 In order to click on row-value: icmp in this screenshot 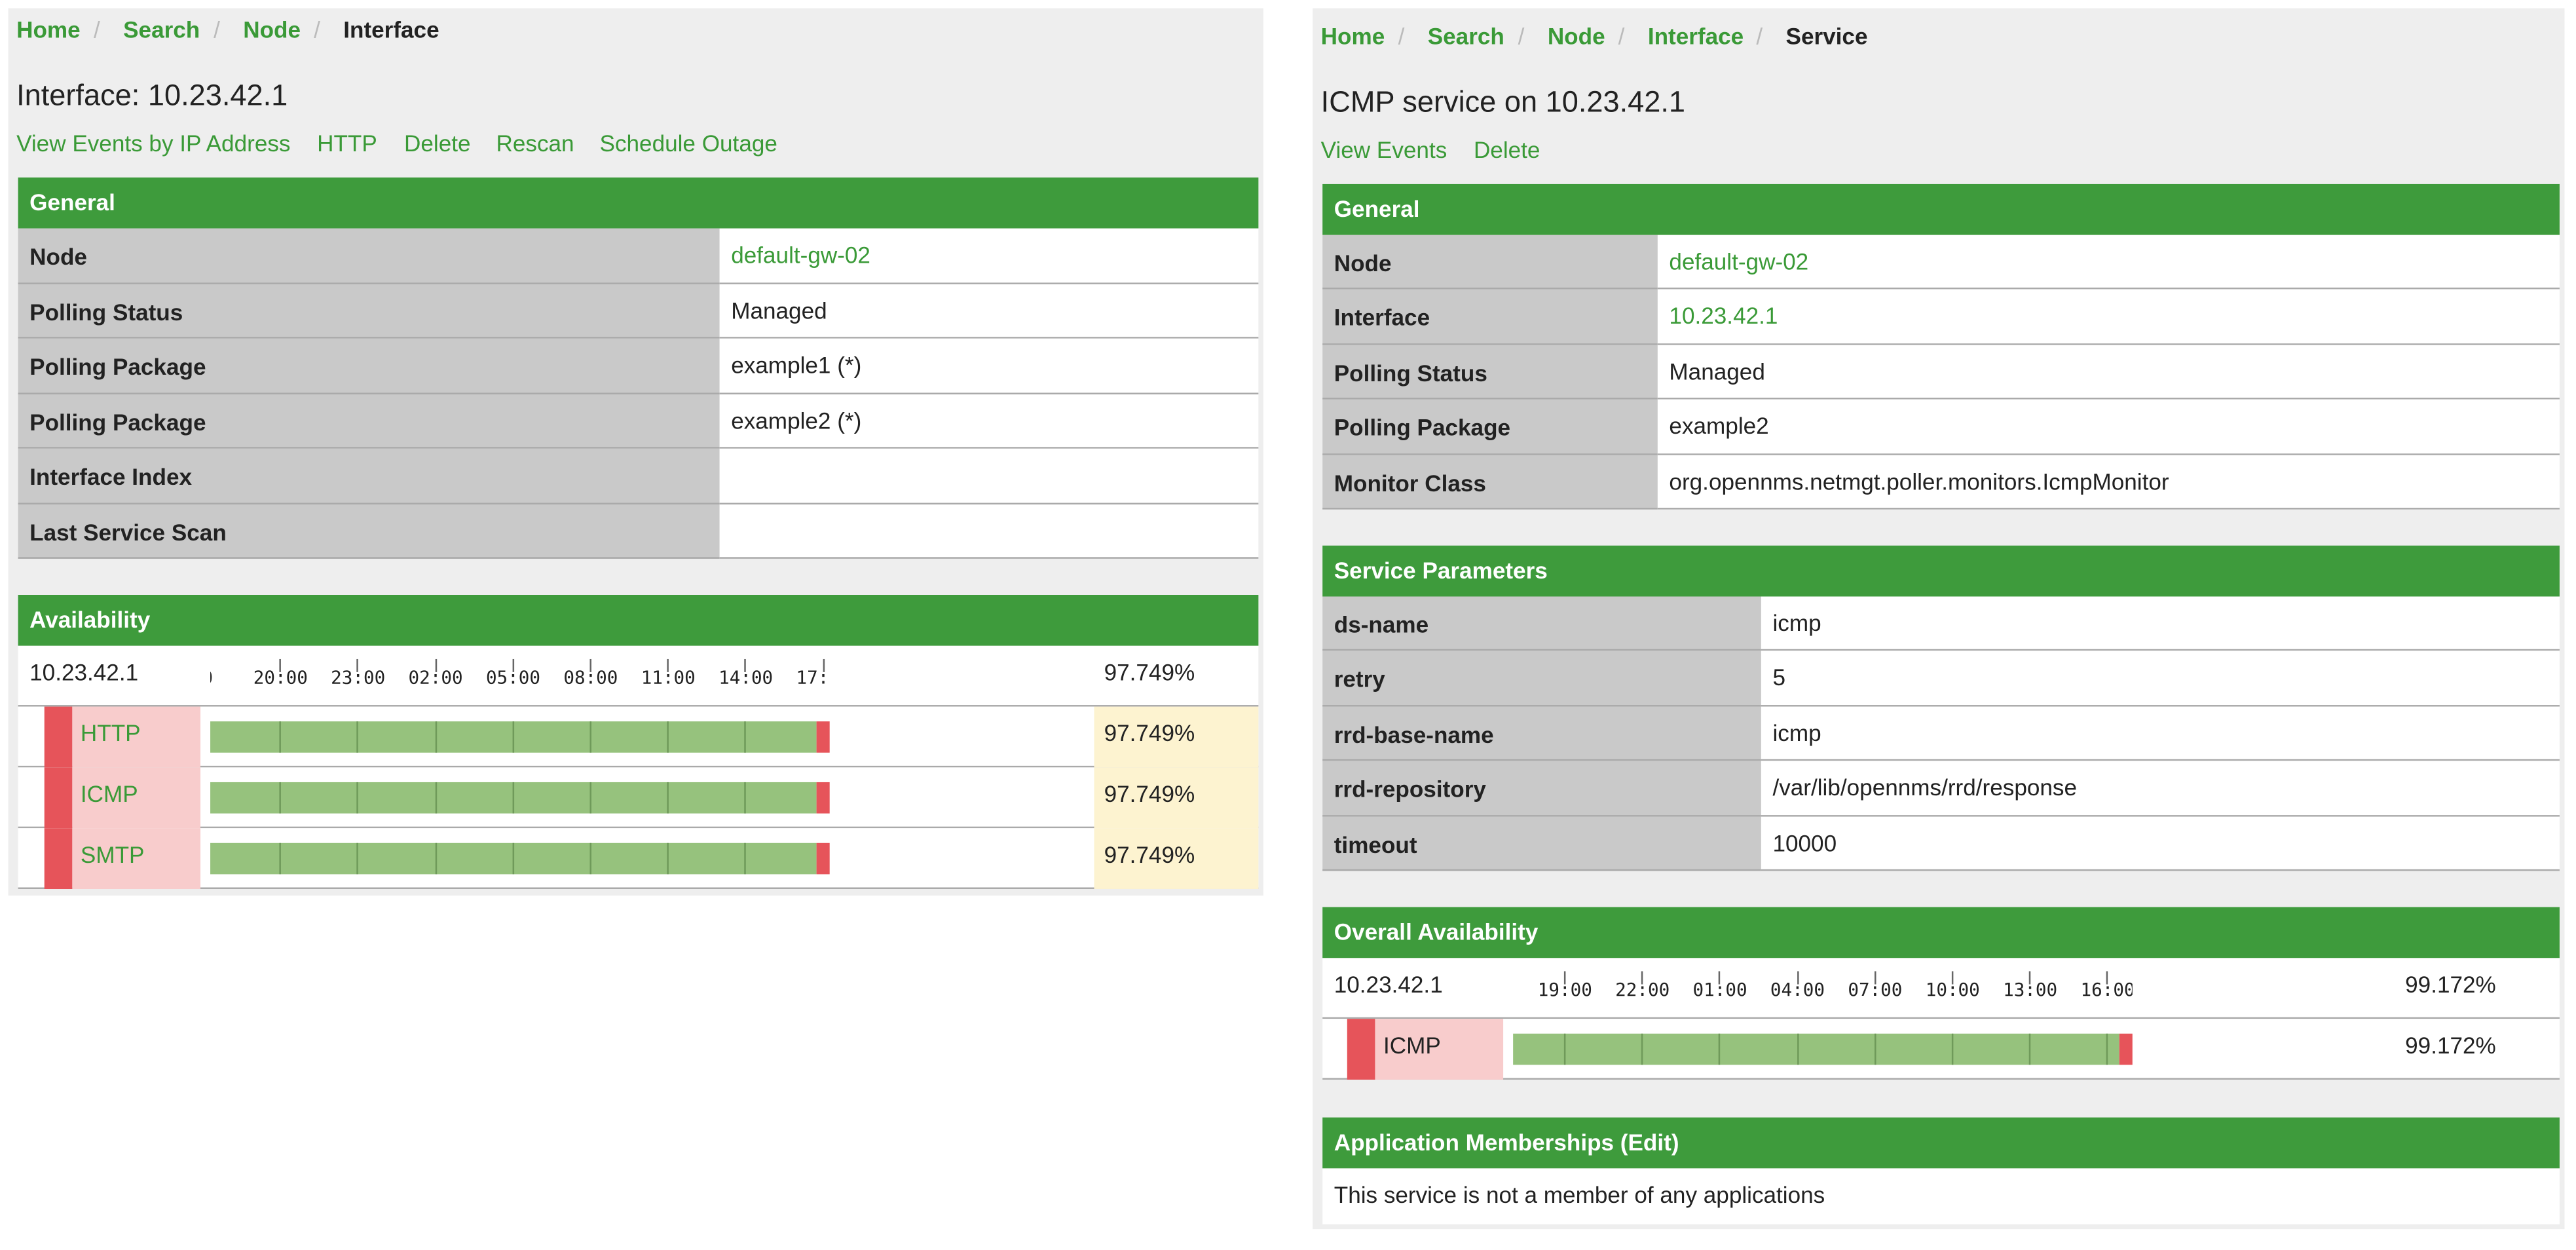, I will do `click(2160, 624)`.